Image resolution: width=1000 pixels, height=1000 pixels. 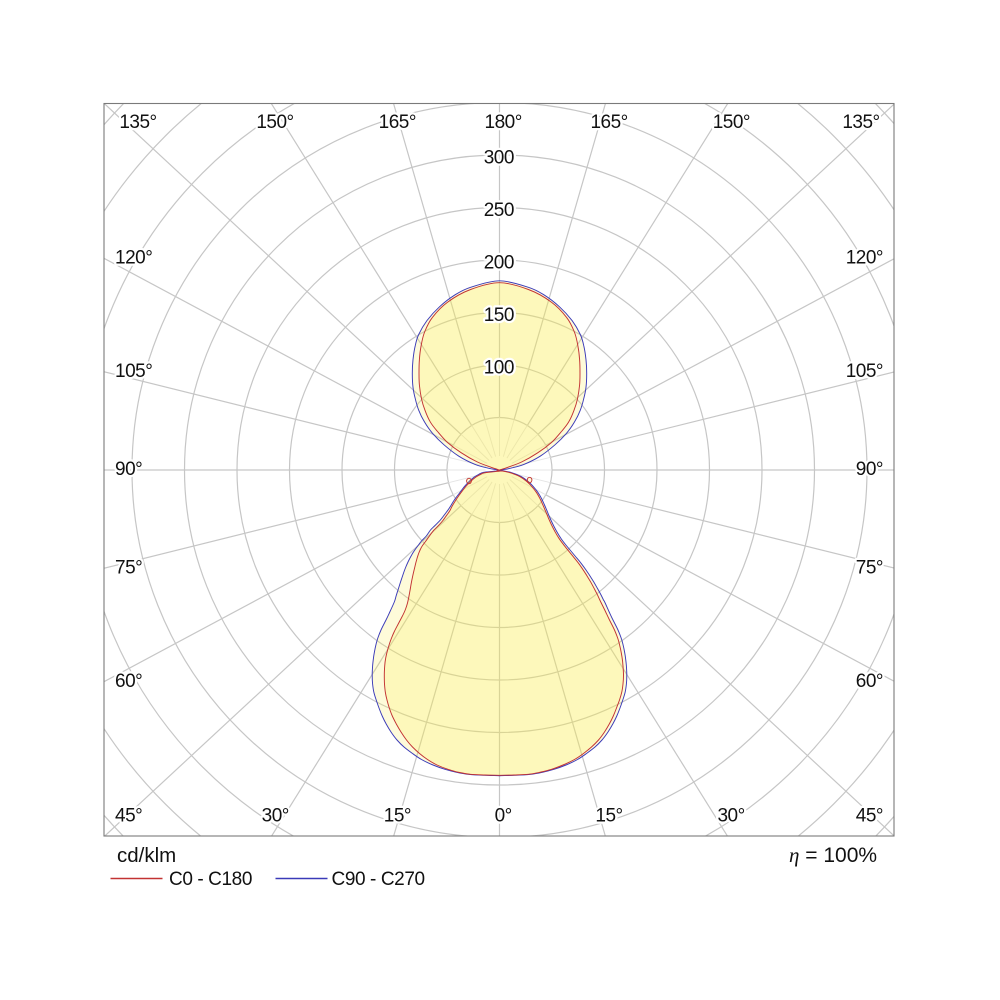 What do you see at coordinates (499, 315) in the screenshot?
I see `svg-text: 150` at bounding box center [499, 315].